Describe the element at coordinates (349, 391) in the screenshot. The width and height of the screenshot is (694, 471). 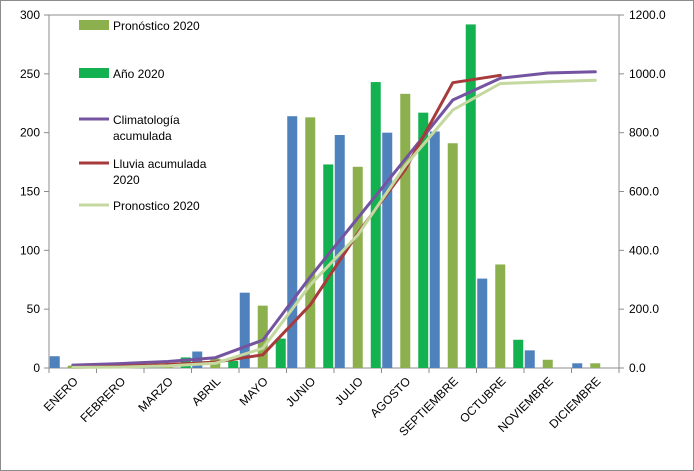
I see `x-axis-tick-label: JULIO` at that location.